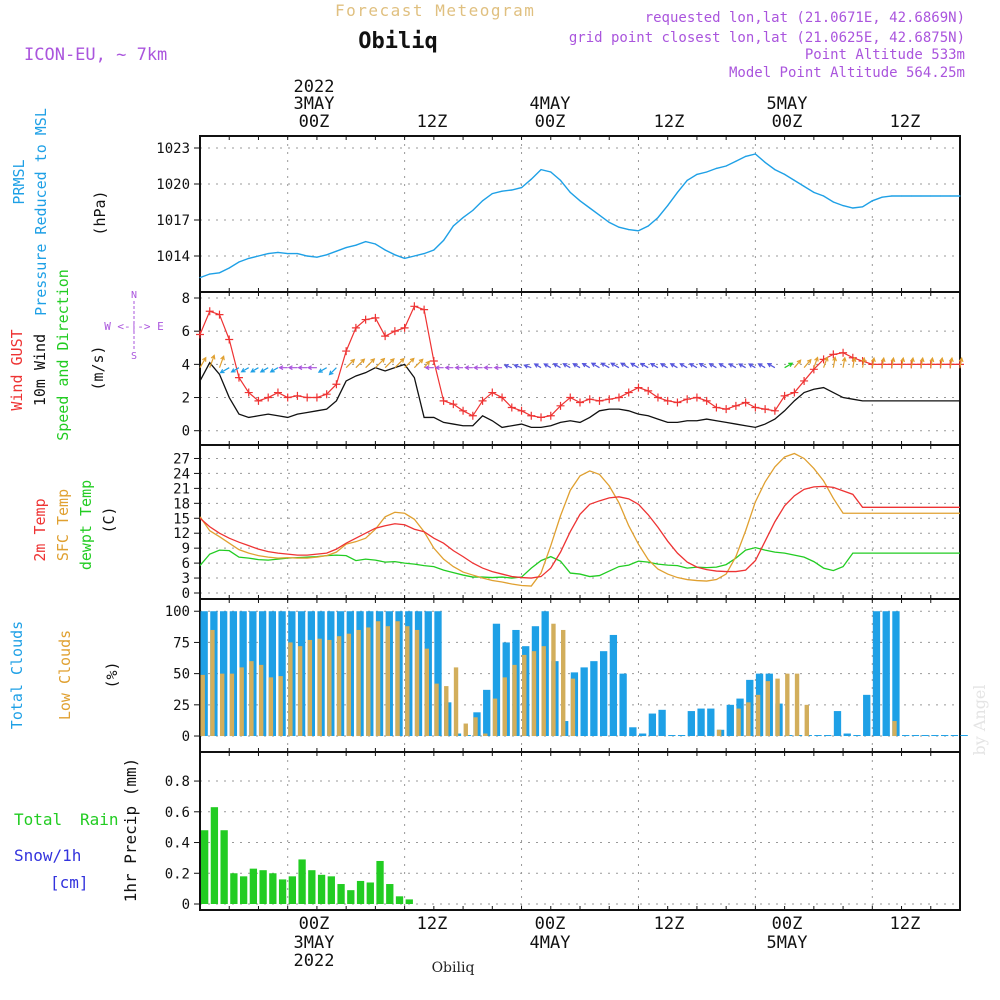  What do you see at coordinates (186, 737) in the screenshot?
I see `y-tick-label: 0` at bounding box center [186, 737].